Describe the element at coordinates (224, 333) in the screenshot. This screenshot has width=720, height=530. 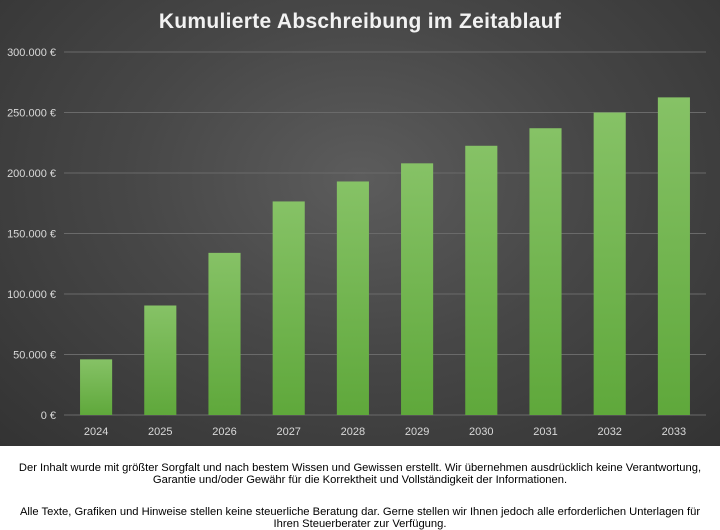
I see `bar-2026` at that location.